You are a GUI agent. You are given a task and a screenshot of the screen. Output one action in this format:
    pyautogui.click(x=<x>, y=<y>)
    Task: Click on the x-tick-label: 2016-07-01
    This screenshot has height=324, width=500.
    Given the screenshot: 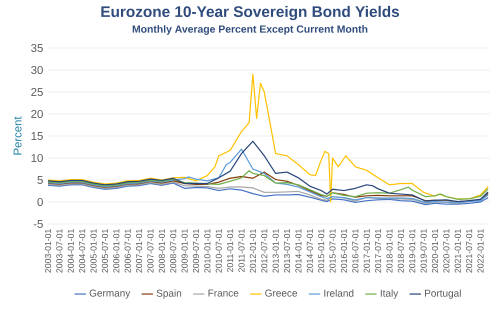 What is the action you would take?
    pyautogui.click(x=355, y=251)
    